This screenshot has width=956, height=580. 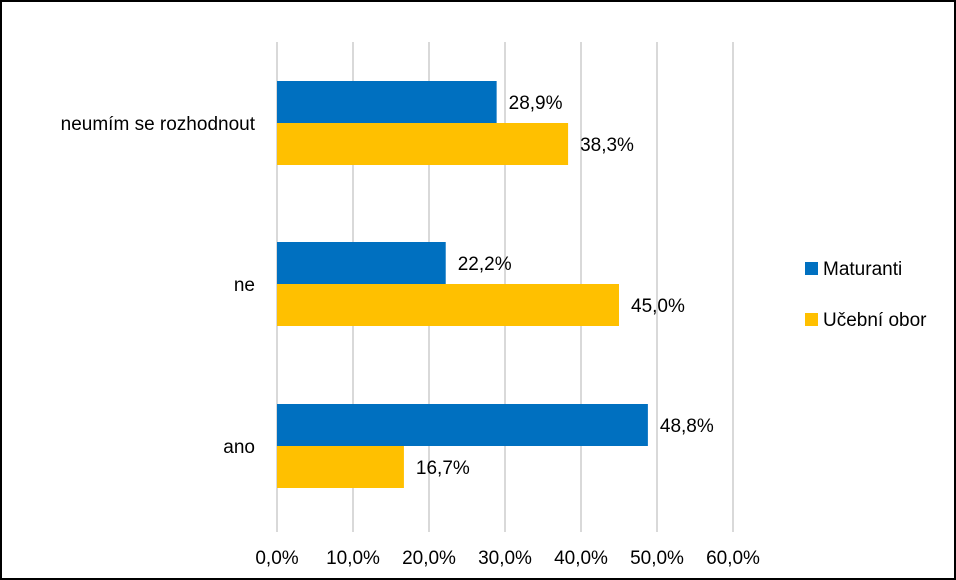 What do you see at coordinates (244, 285) in the screenshot?
I see `category-label-1: ne` at bounding box center [244, 285].